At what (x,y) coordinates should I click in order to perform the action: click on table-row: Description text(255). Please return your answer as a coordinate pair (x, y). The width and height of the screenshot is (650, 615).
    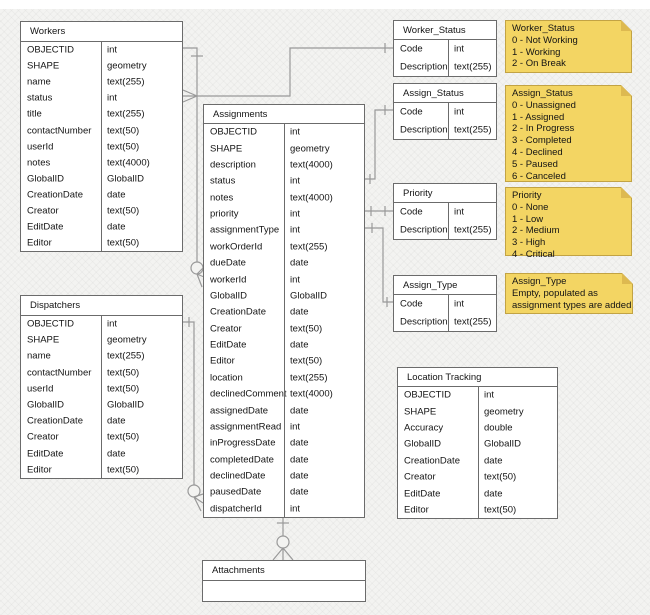
    Looking at the image, I should click on (445, 230).